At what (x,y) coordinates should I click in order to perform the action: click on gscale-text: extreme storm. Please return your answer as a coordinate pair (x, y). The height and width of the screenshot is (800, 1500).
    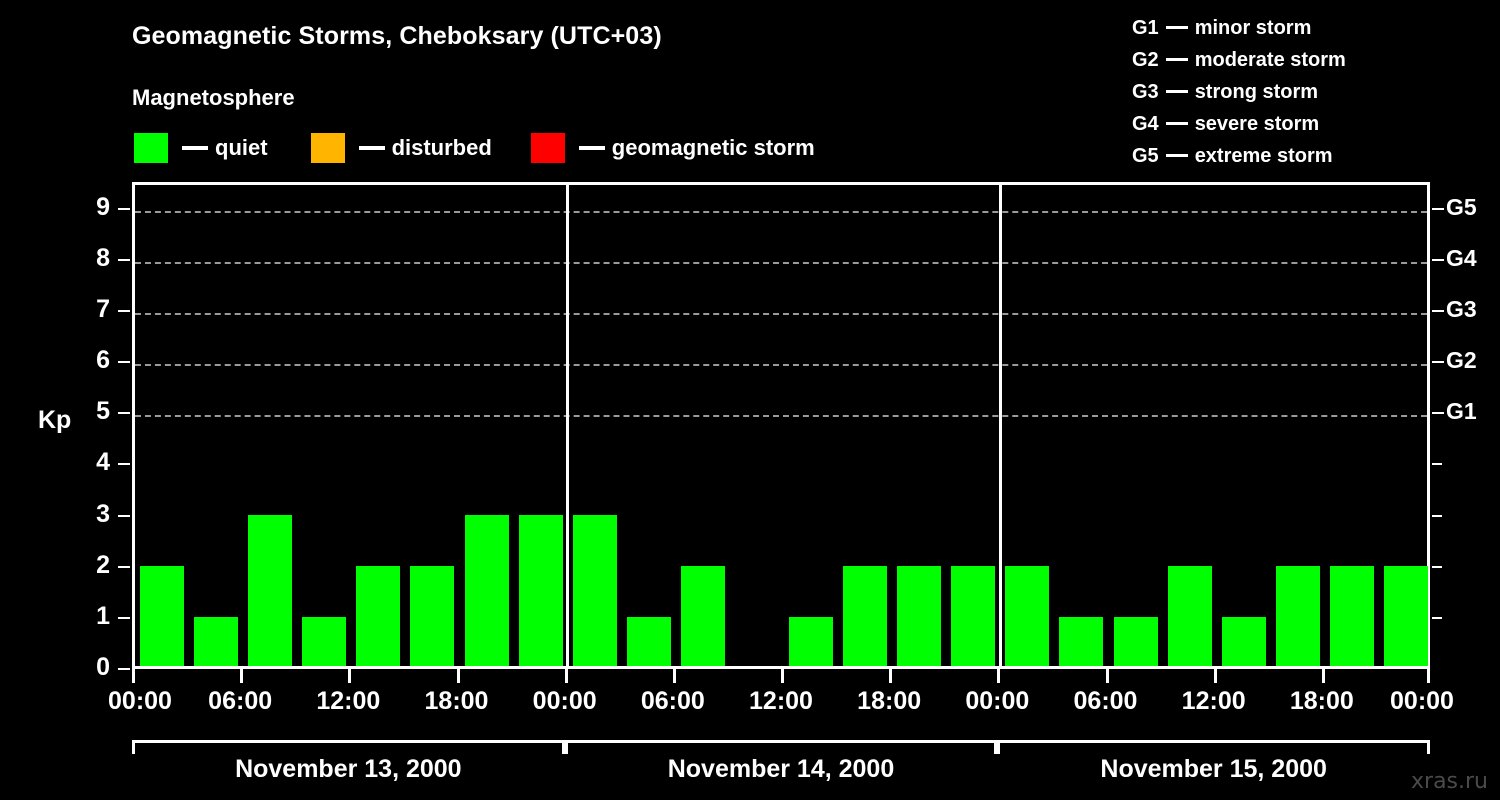
    Looking at the image, I should click on (1263, 156).